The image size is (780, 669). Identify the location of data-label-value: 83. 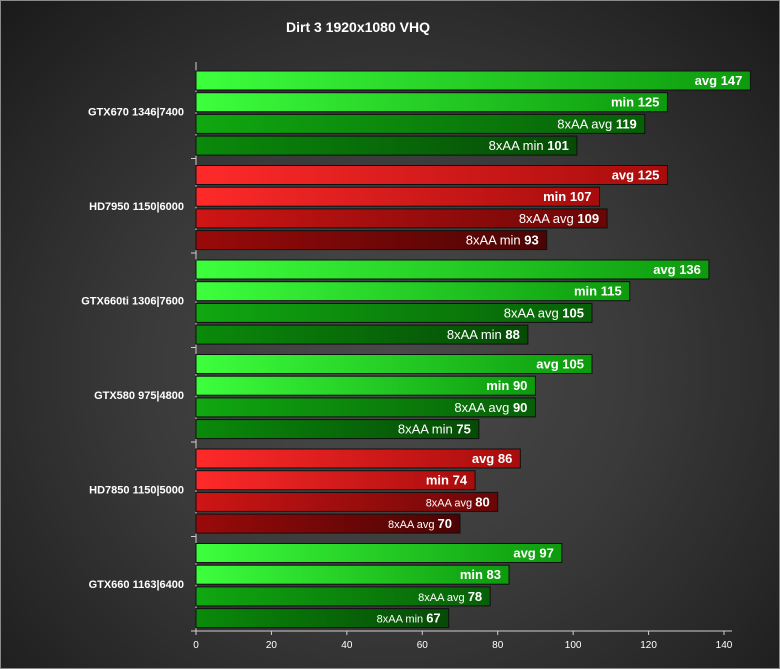
(494, 574).